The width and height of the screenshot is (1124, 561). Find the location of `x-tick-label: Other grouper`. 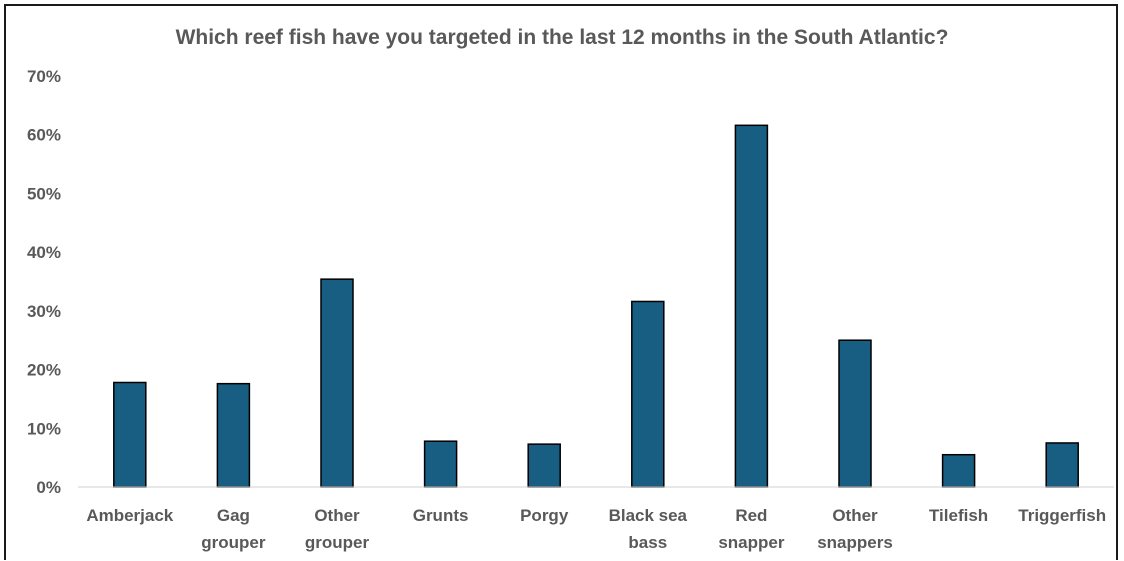

x-tick-label: Other grouper is located at coordinates (337, 529).